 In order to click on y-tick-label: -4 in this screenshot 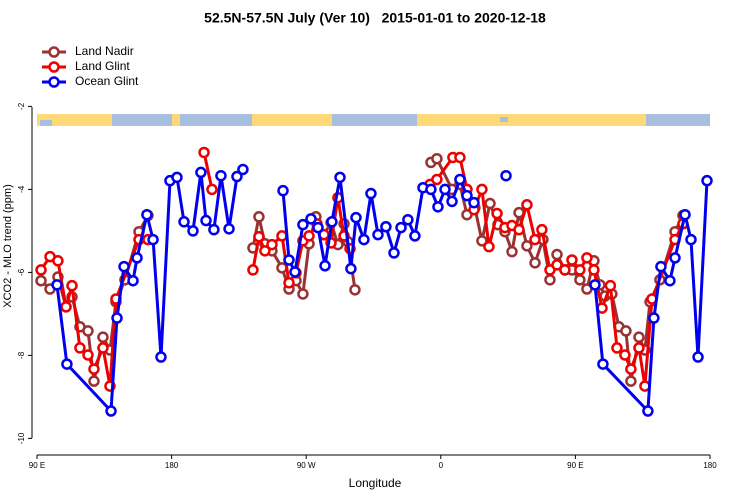, I will do `click(21, 189)`.